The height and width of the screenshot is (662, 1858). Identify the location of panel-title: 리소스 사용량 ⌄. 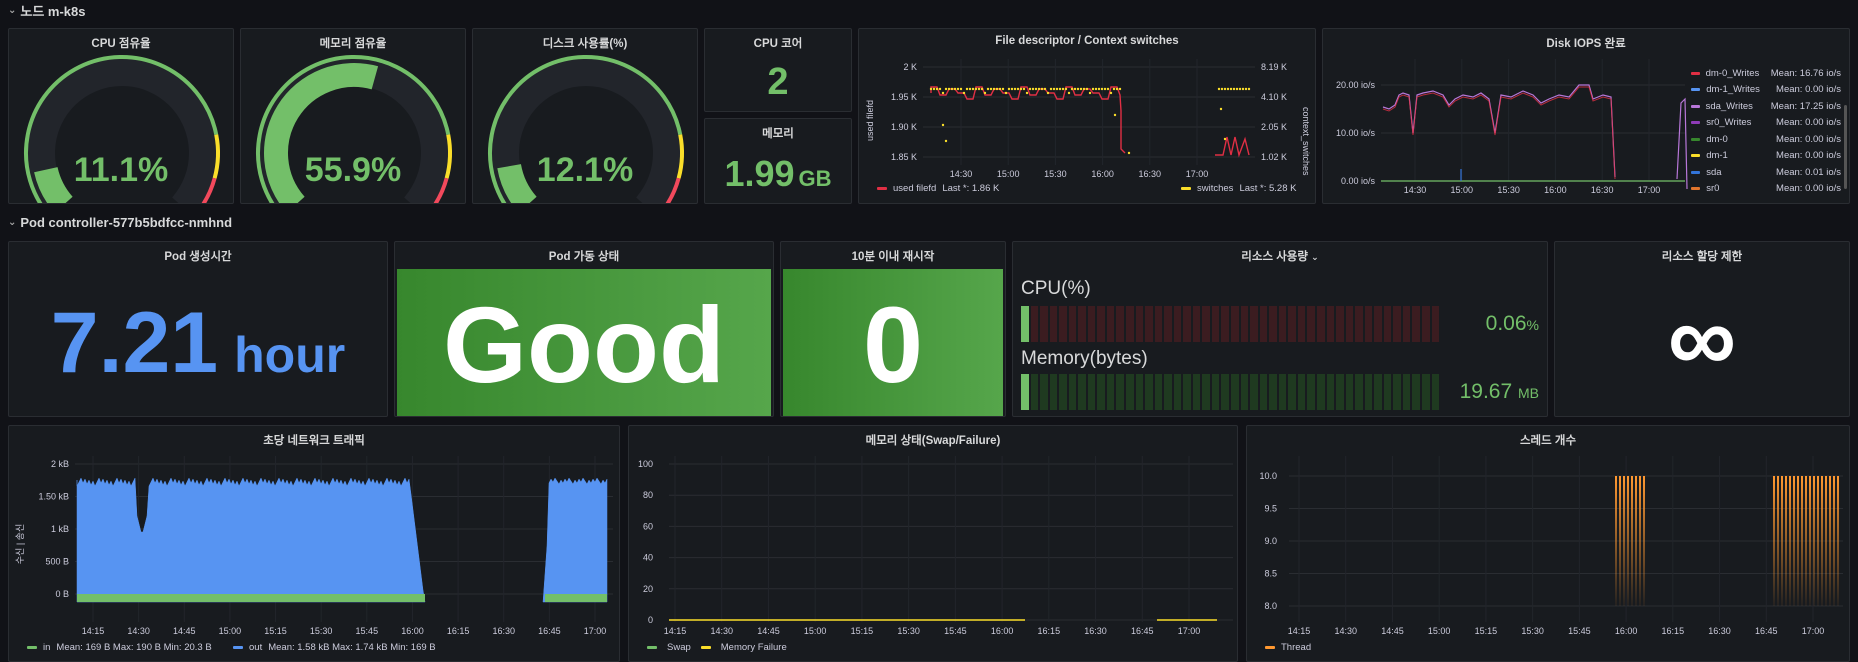
(1280, 256).